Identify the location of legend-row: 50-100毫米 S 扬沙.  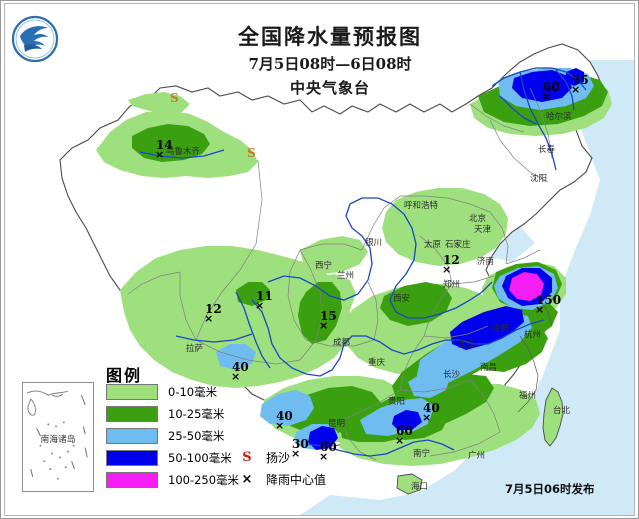
(221, 458).